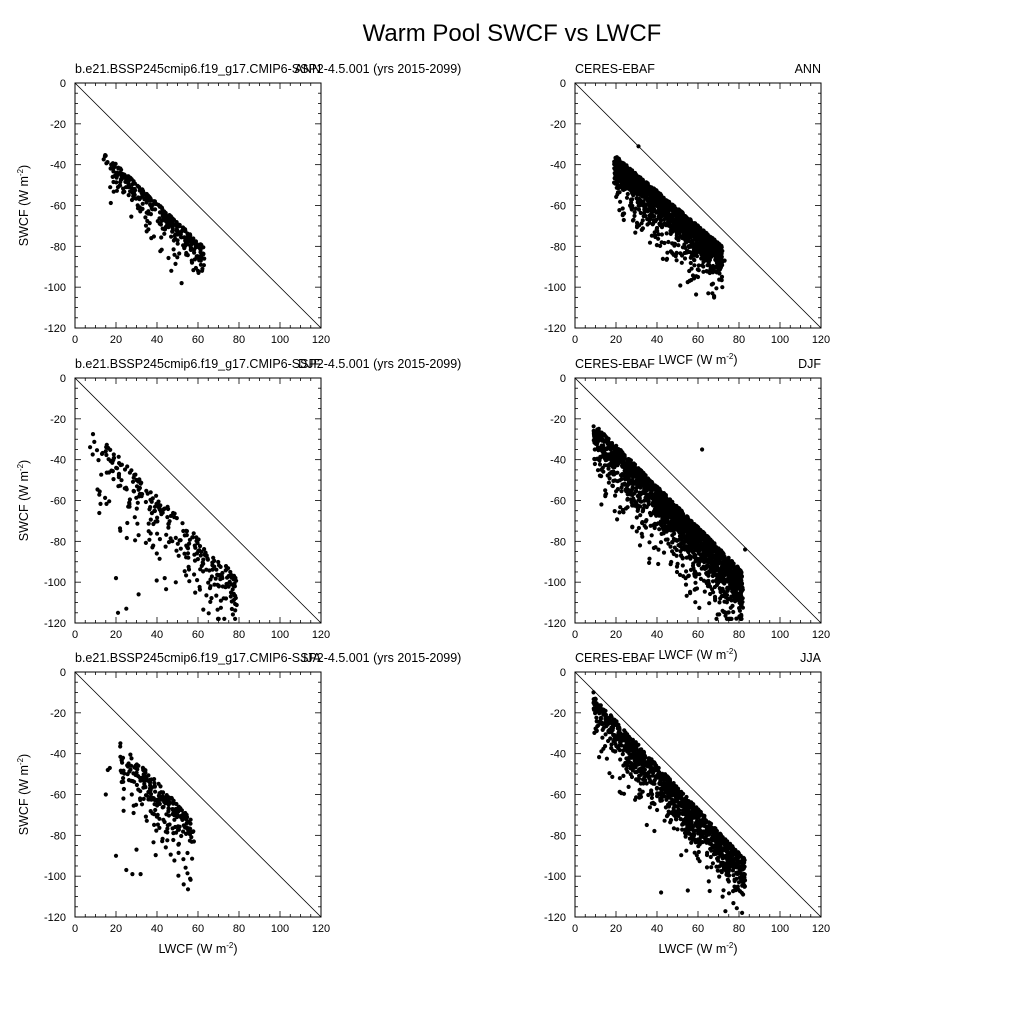  What do you see at coordinates (280, 340) in the screenshot?
I see `x-tick-label: 100` at bounding box center [280, 340].